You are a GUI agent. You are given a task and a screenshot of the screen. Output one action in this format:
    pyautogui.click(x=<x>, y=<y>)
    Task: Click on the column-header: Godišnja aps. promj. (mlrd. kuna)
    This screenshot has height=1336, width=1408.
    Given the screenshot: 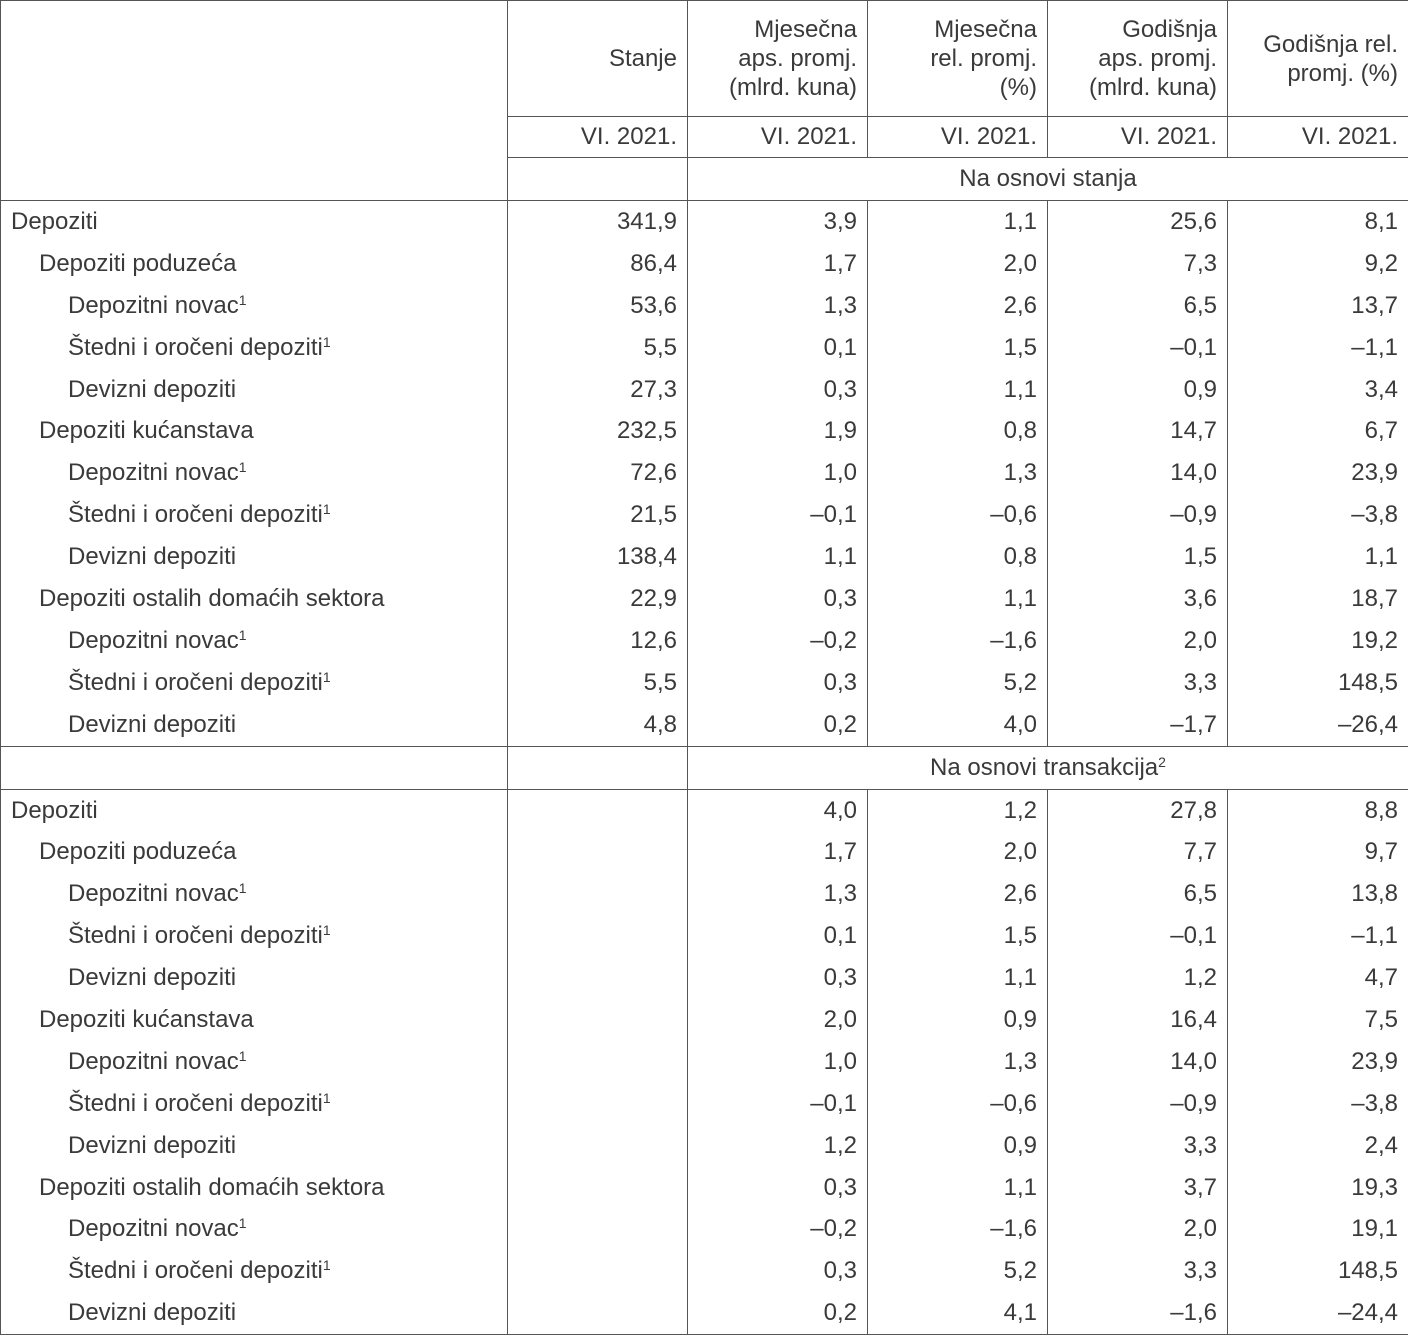 What is the action you would take?
    pyautogui.click(x=1137, y=58)
    